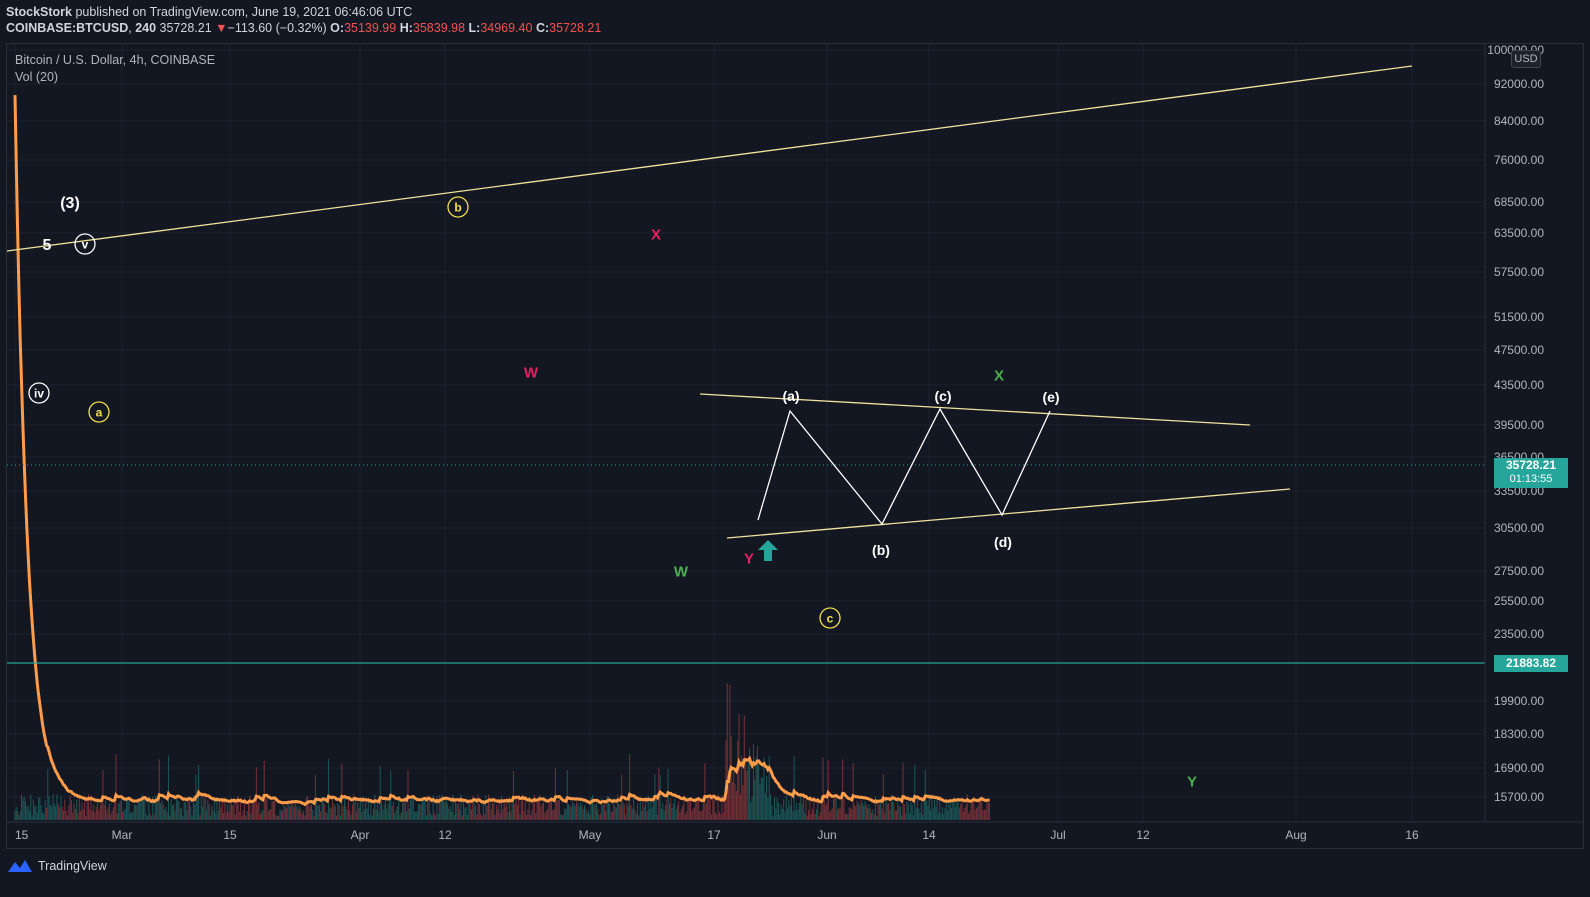 Image resolution: width=1590 pixels, height=897 pixels. What do you see at coordinates (72, 866) in the screenshot?
I see `brand-name: TradingView` at bounding box center [72, 866].